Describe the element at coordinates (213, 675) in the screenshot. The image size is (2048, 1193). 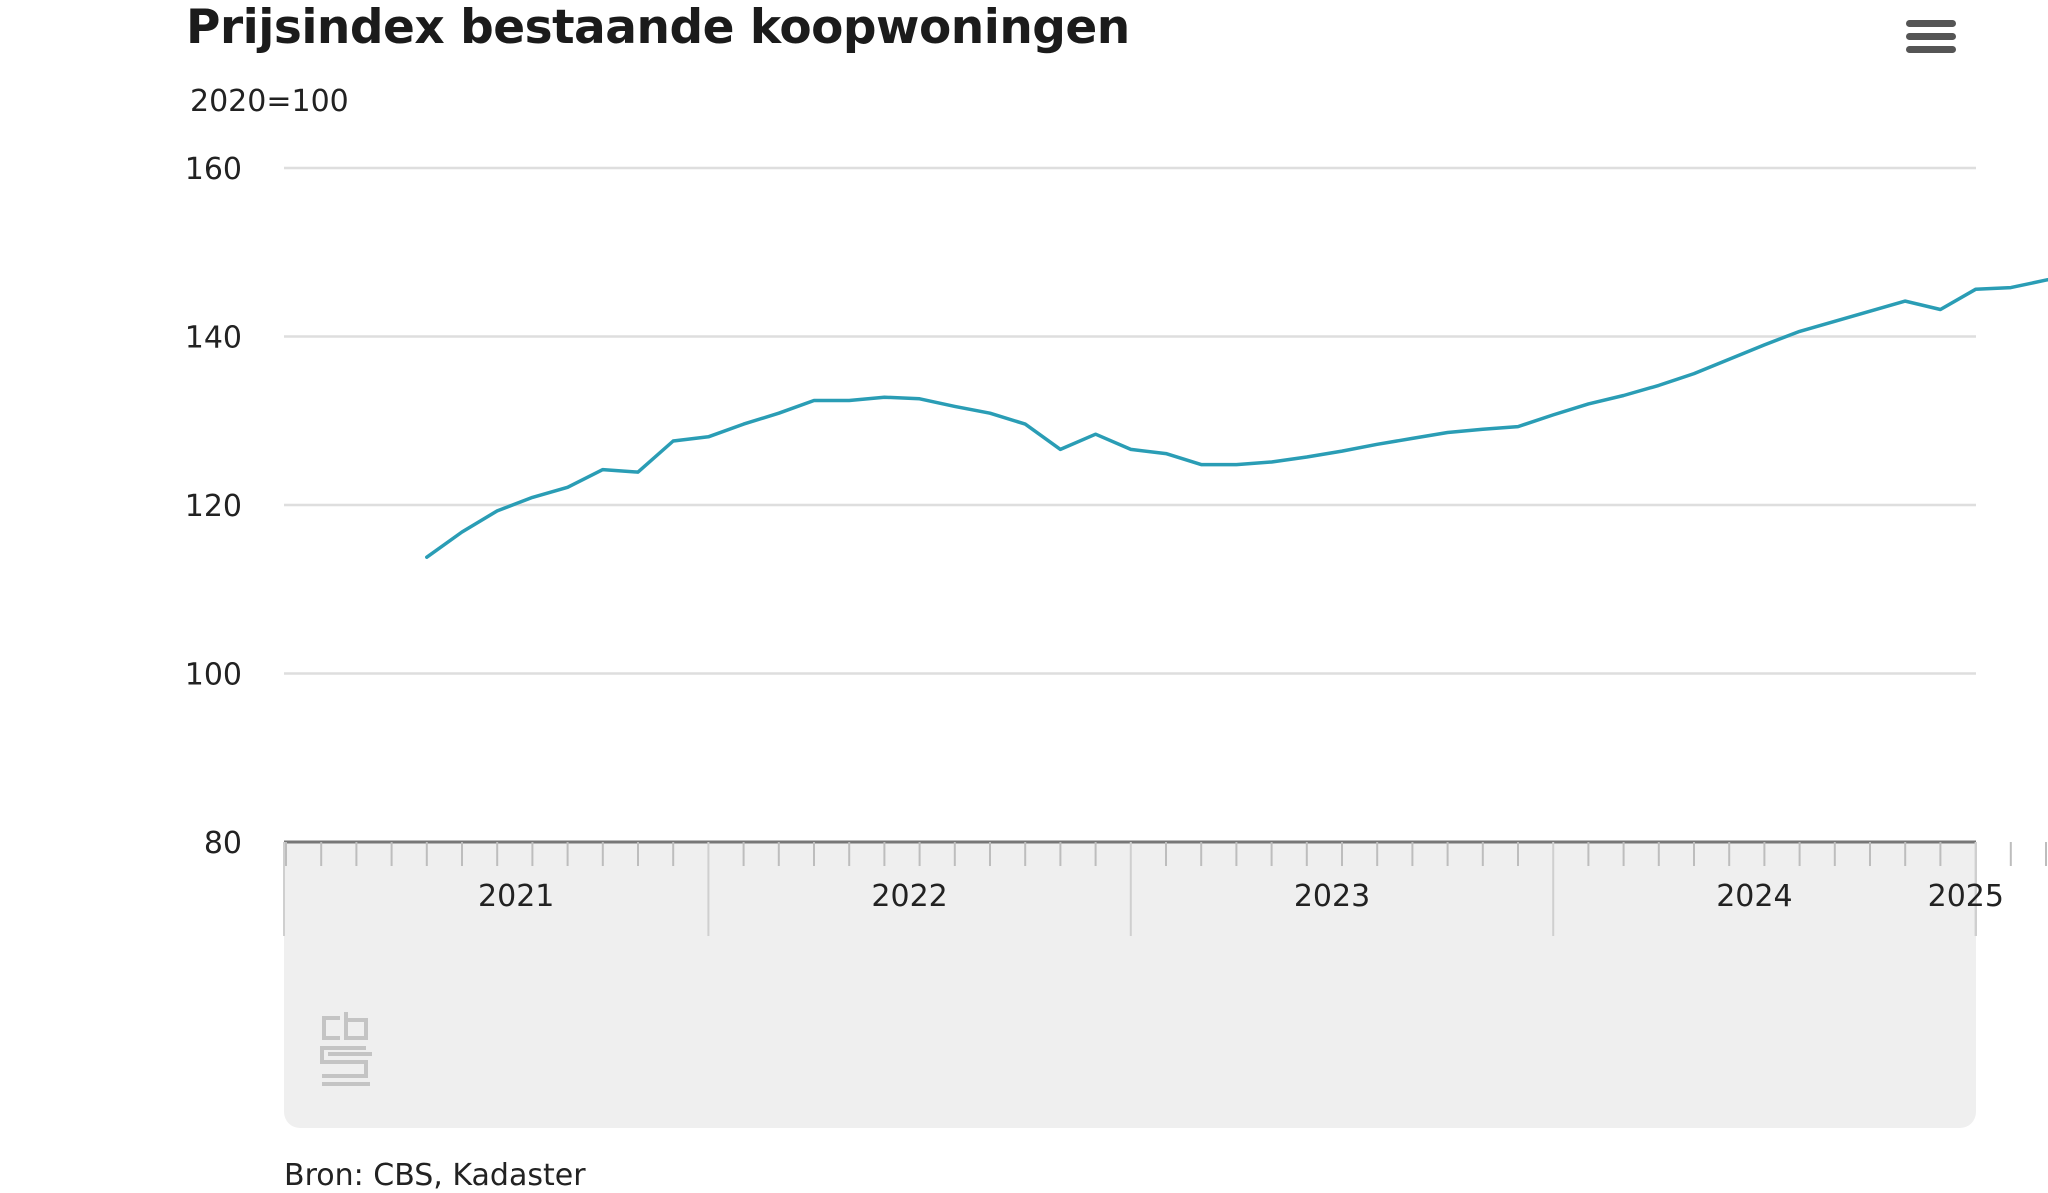
I see `y-tick-label: 100` at that location.